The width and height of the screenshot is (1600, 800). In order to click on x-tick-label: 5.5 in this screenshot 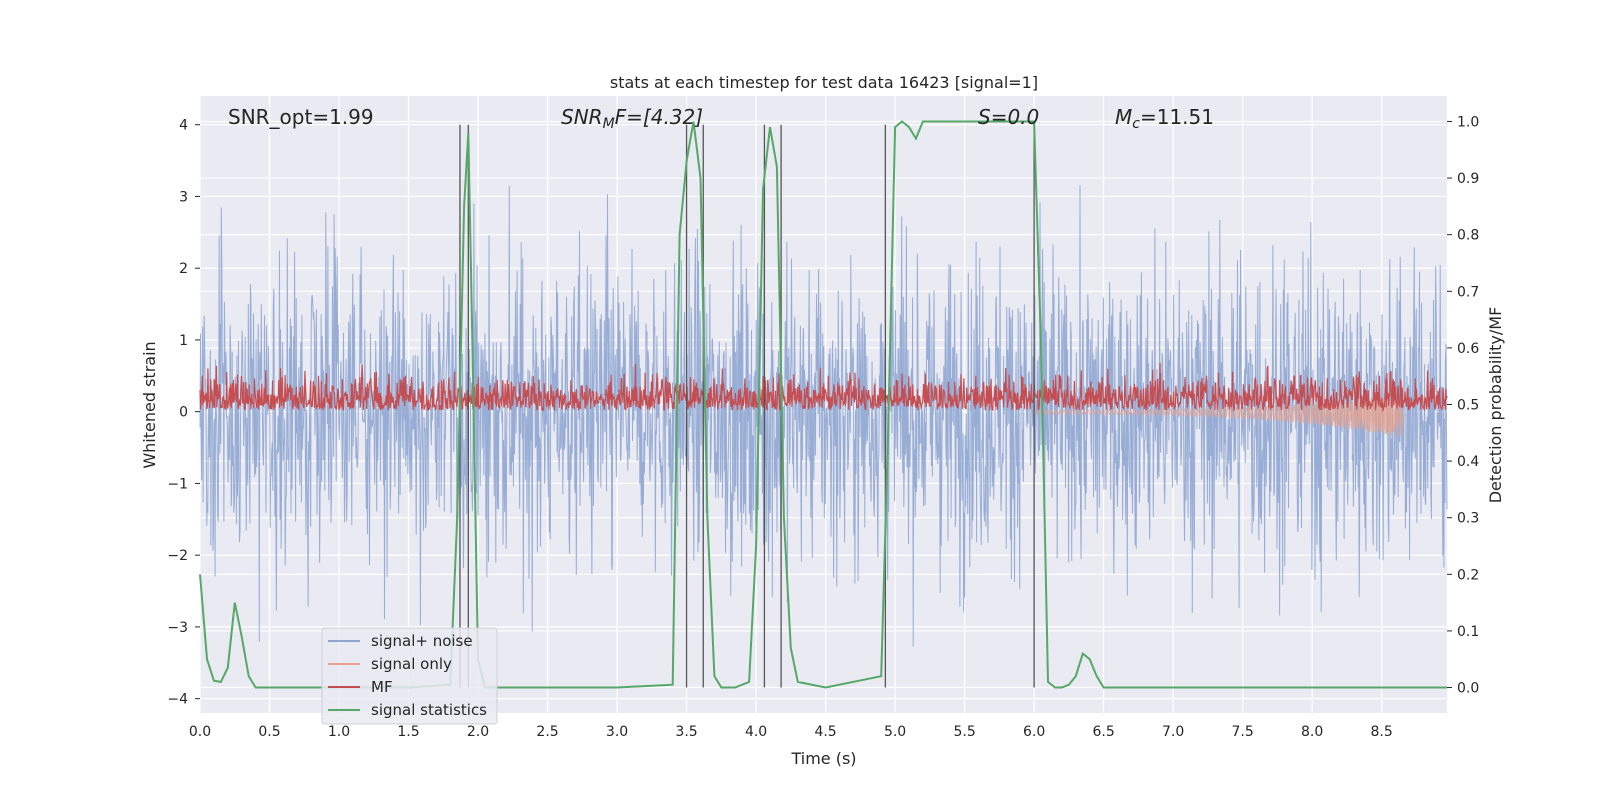, I will do `click(964, 732)`.